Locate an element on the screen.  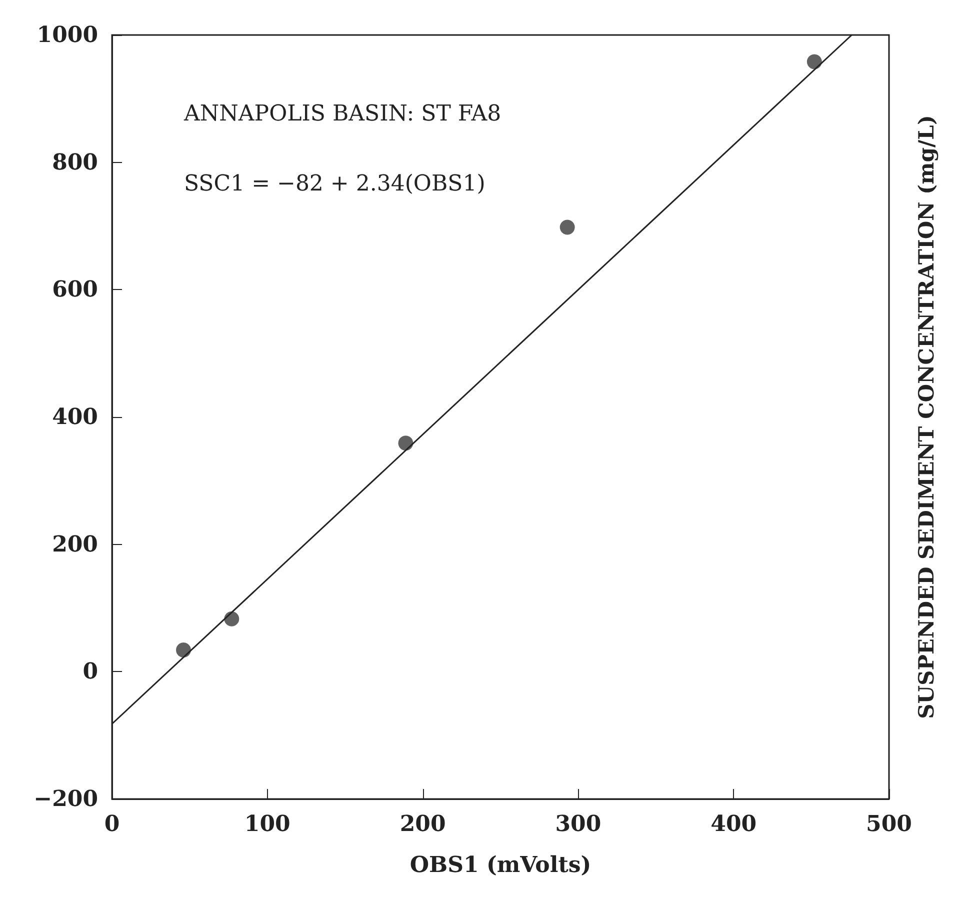
y-tick-label: −200 is located at coordinates (66, 799).